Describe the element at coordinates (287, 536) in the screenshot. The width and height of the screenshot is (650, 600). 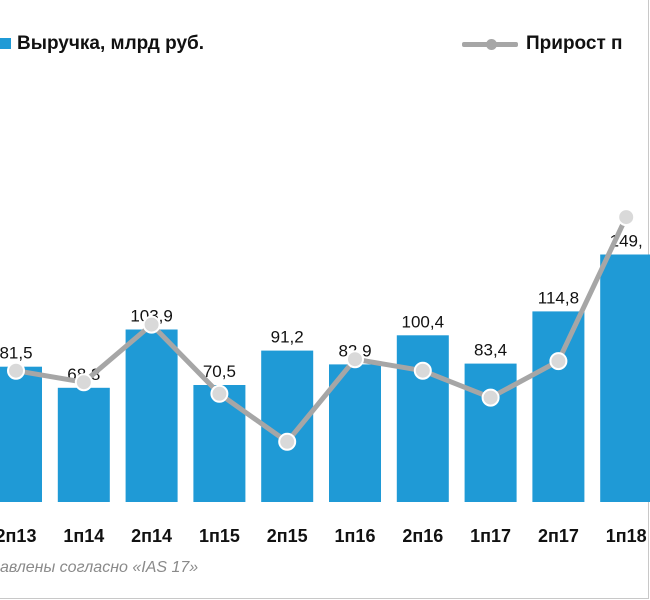
I see `x-axis-tick-label: 2п15` at that location.